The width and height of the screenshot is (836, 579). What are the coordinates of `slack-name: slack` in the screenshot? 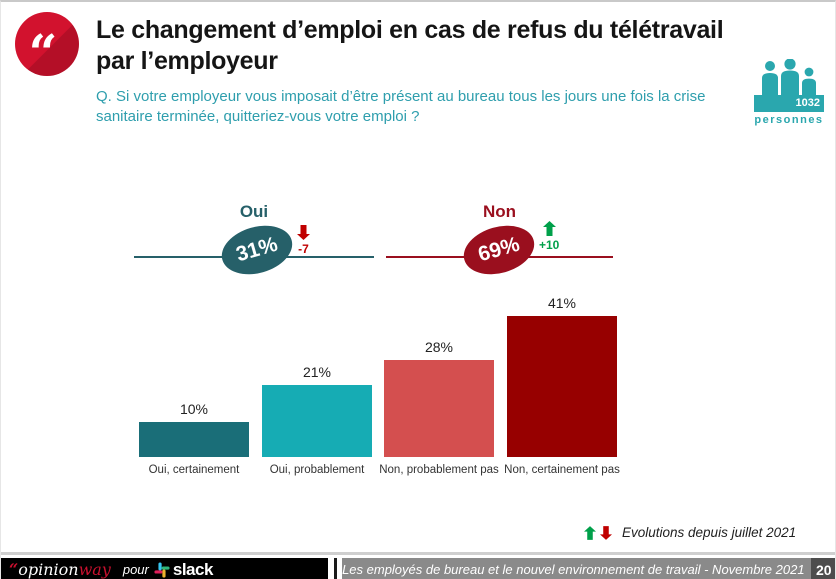 It's located at (193, 569).